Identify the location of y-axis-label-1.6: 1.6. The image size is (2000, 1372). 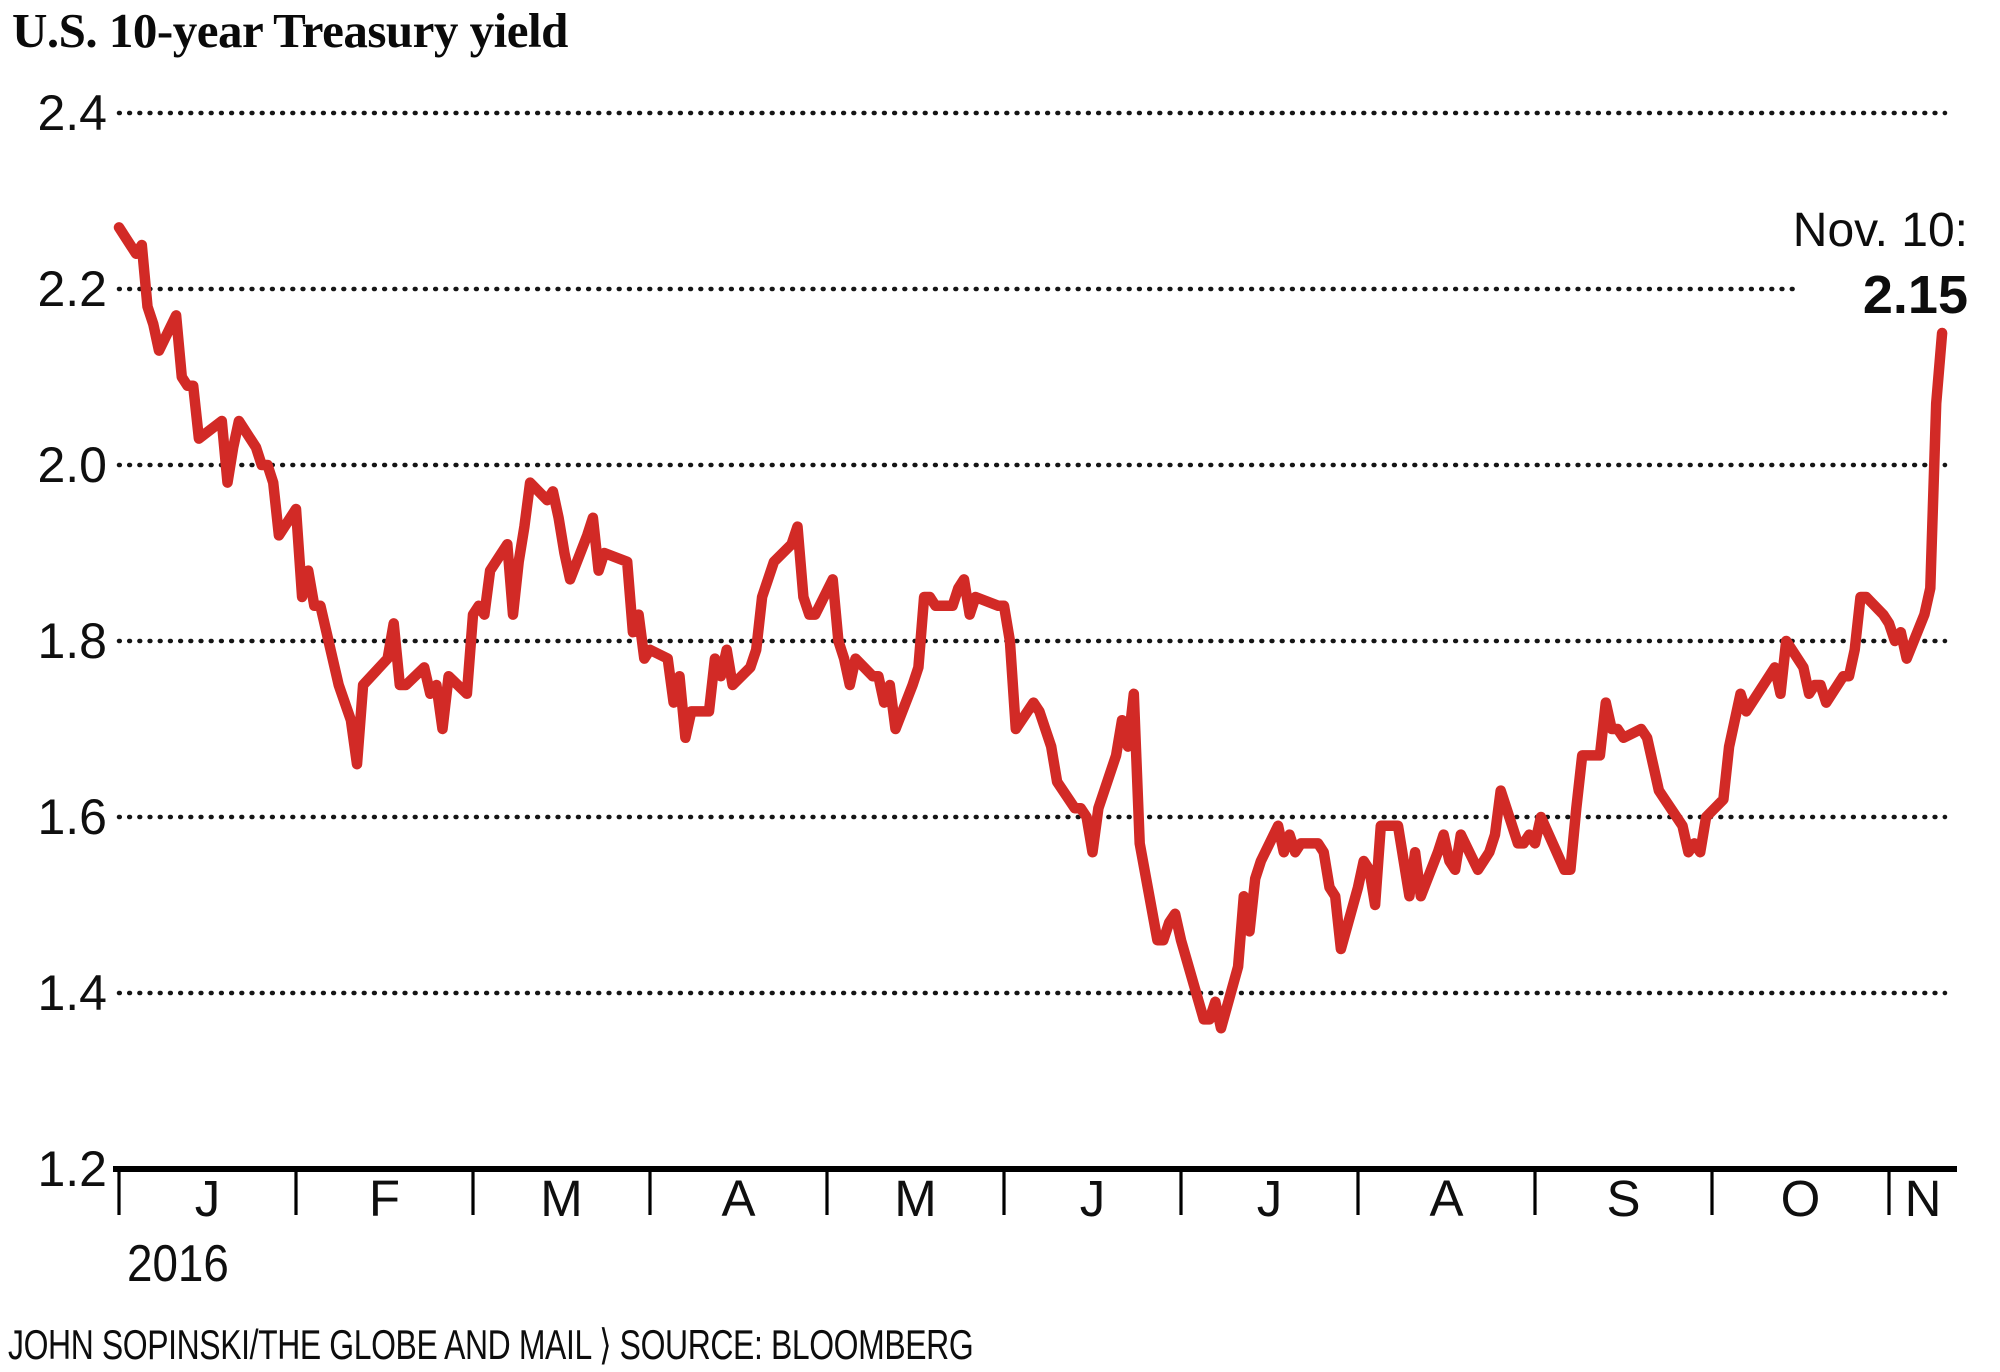
(72, 817).